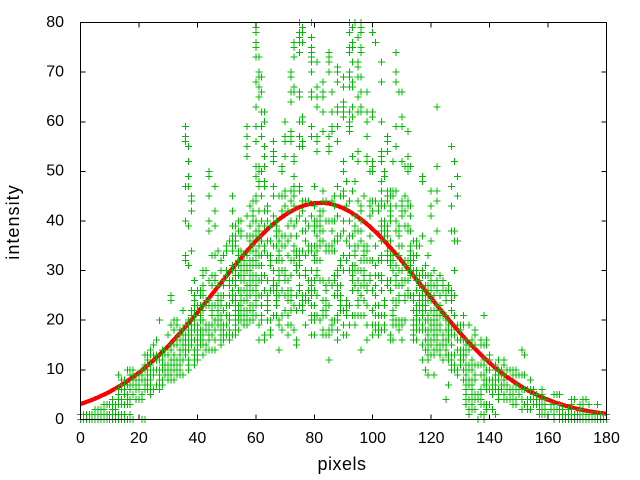 The image size is (640, 480). I want to click on svg-text: 30, so click(55, 270).